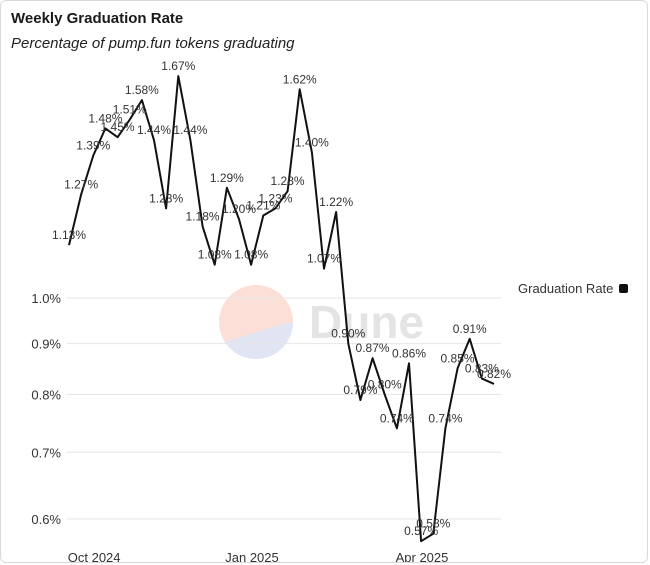  Describe the element at coordinates (336, 202) in the screenshot. I see `data-label: 1.22%` at that location.